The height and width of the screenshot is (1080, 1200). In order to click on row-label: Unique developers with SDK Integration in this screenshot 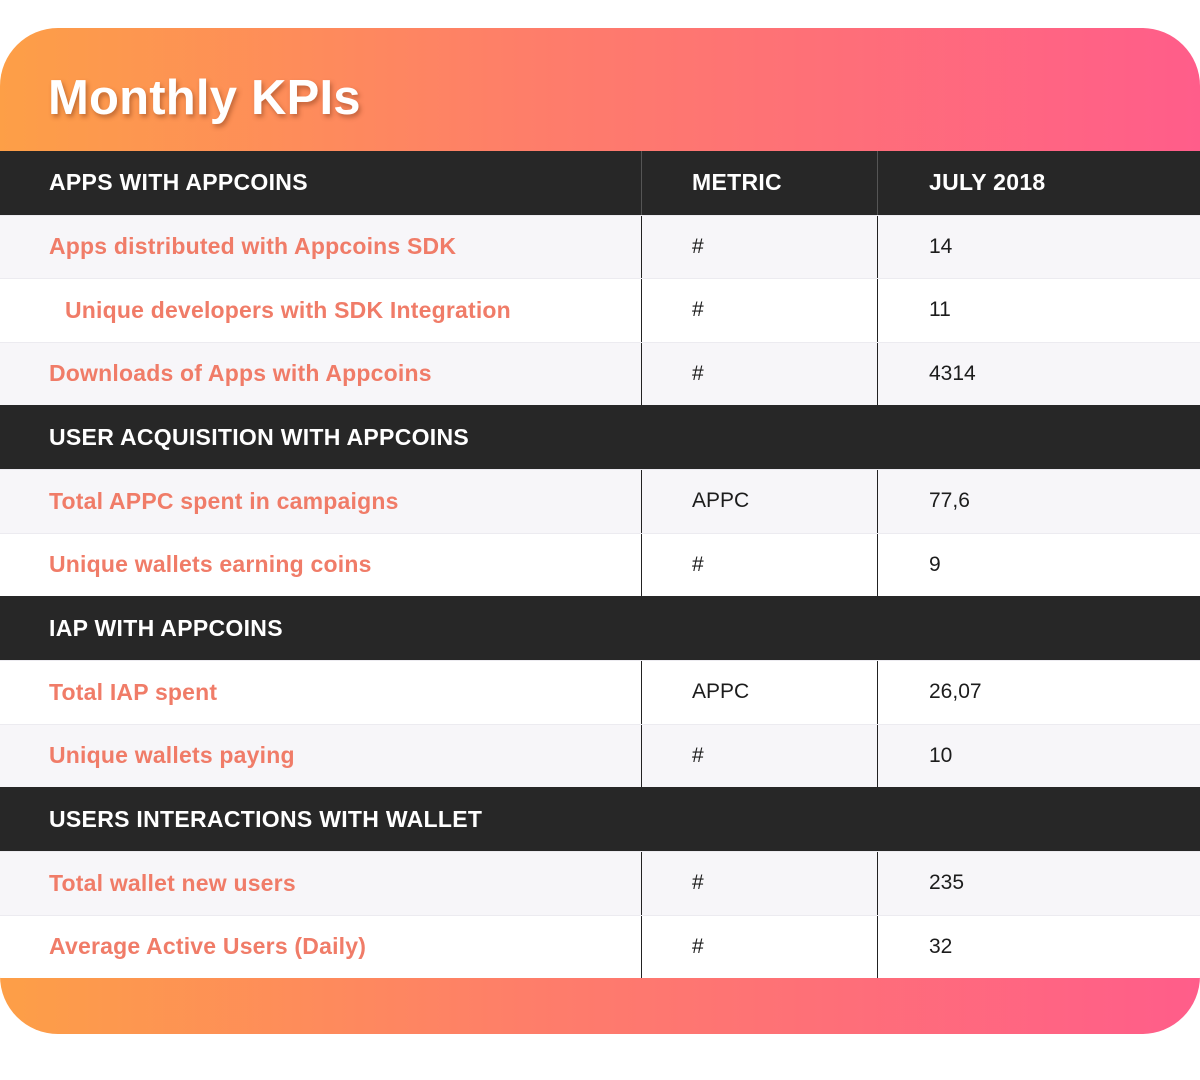, I will do `click(288, 309)`.